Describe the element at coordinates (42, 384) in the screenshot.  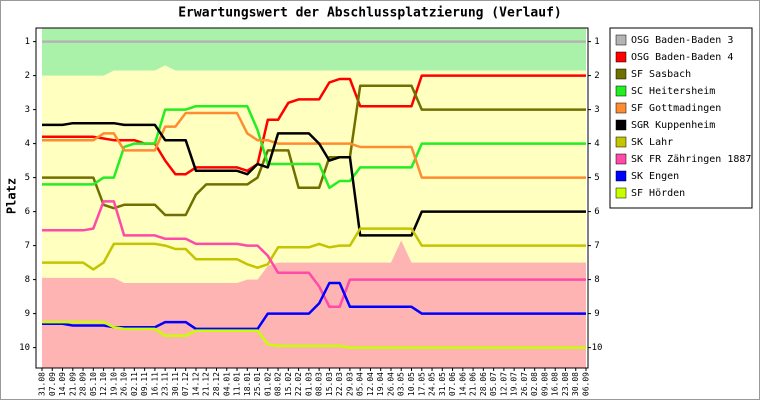
I see `x-tick-label: 31.08` at that location.